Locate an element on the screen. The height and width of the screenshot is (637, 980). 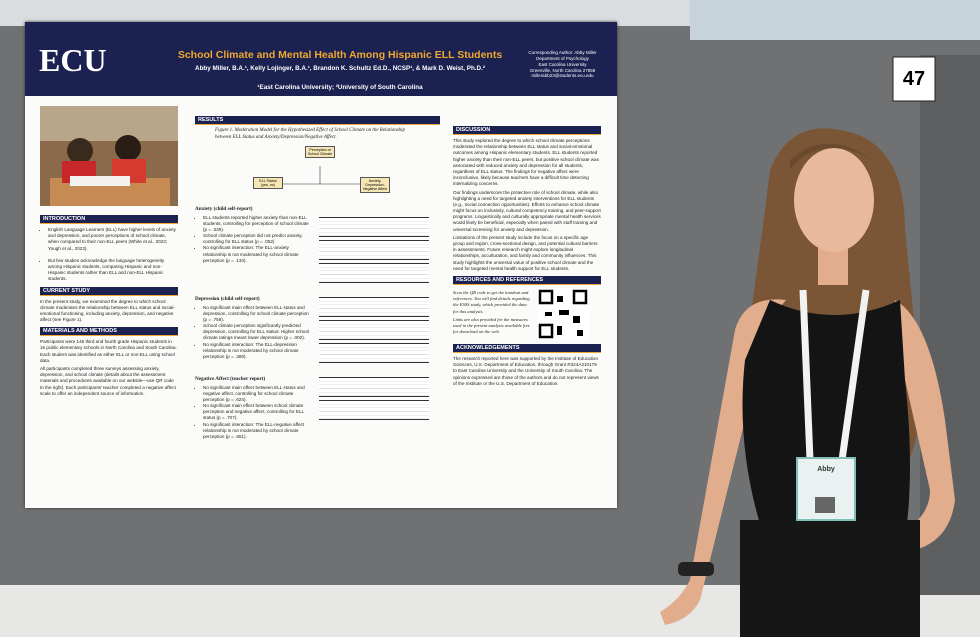
contact-line: East Carolina University is located at coordinates (562, 64).